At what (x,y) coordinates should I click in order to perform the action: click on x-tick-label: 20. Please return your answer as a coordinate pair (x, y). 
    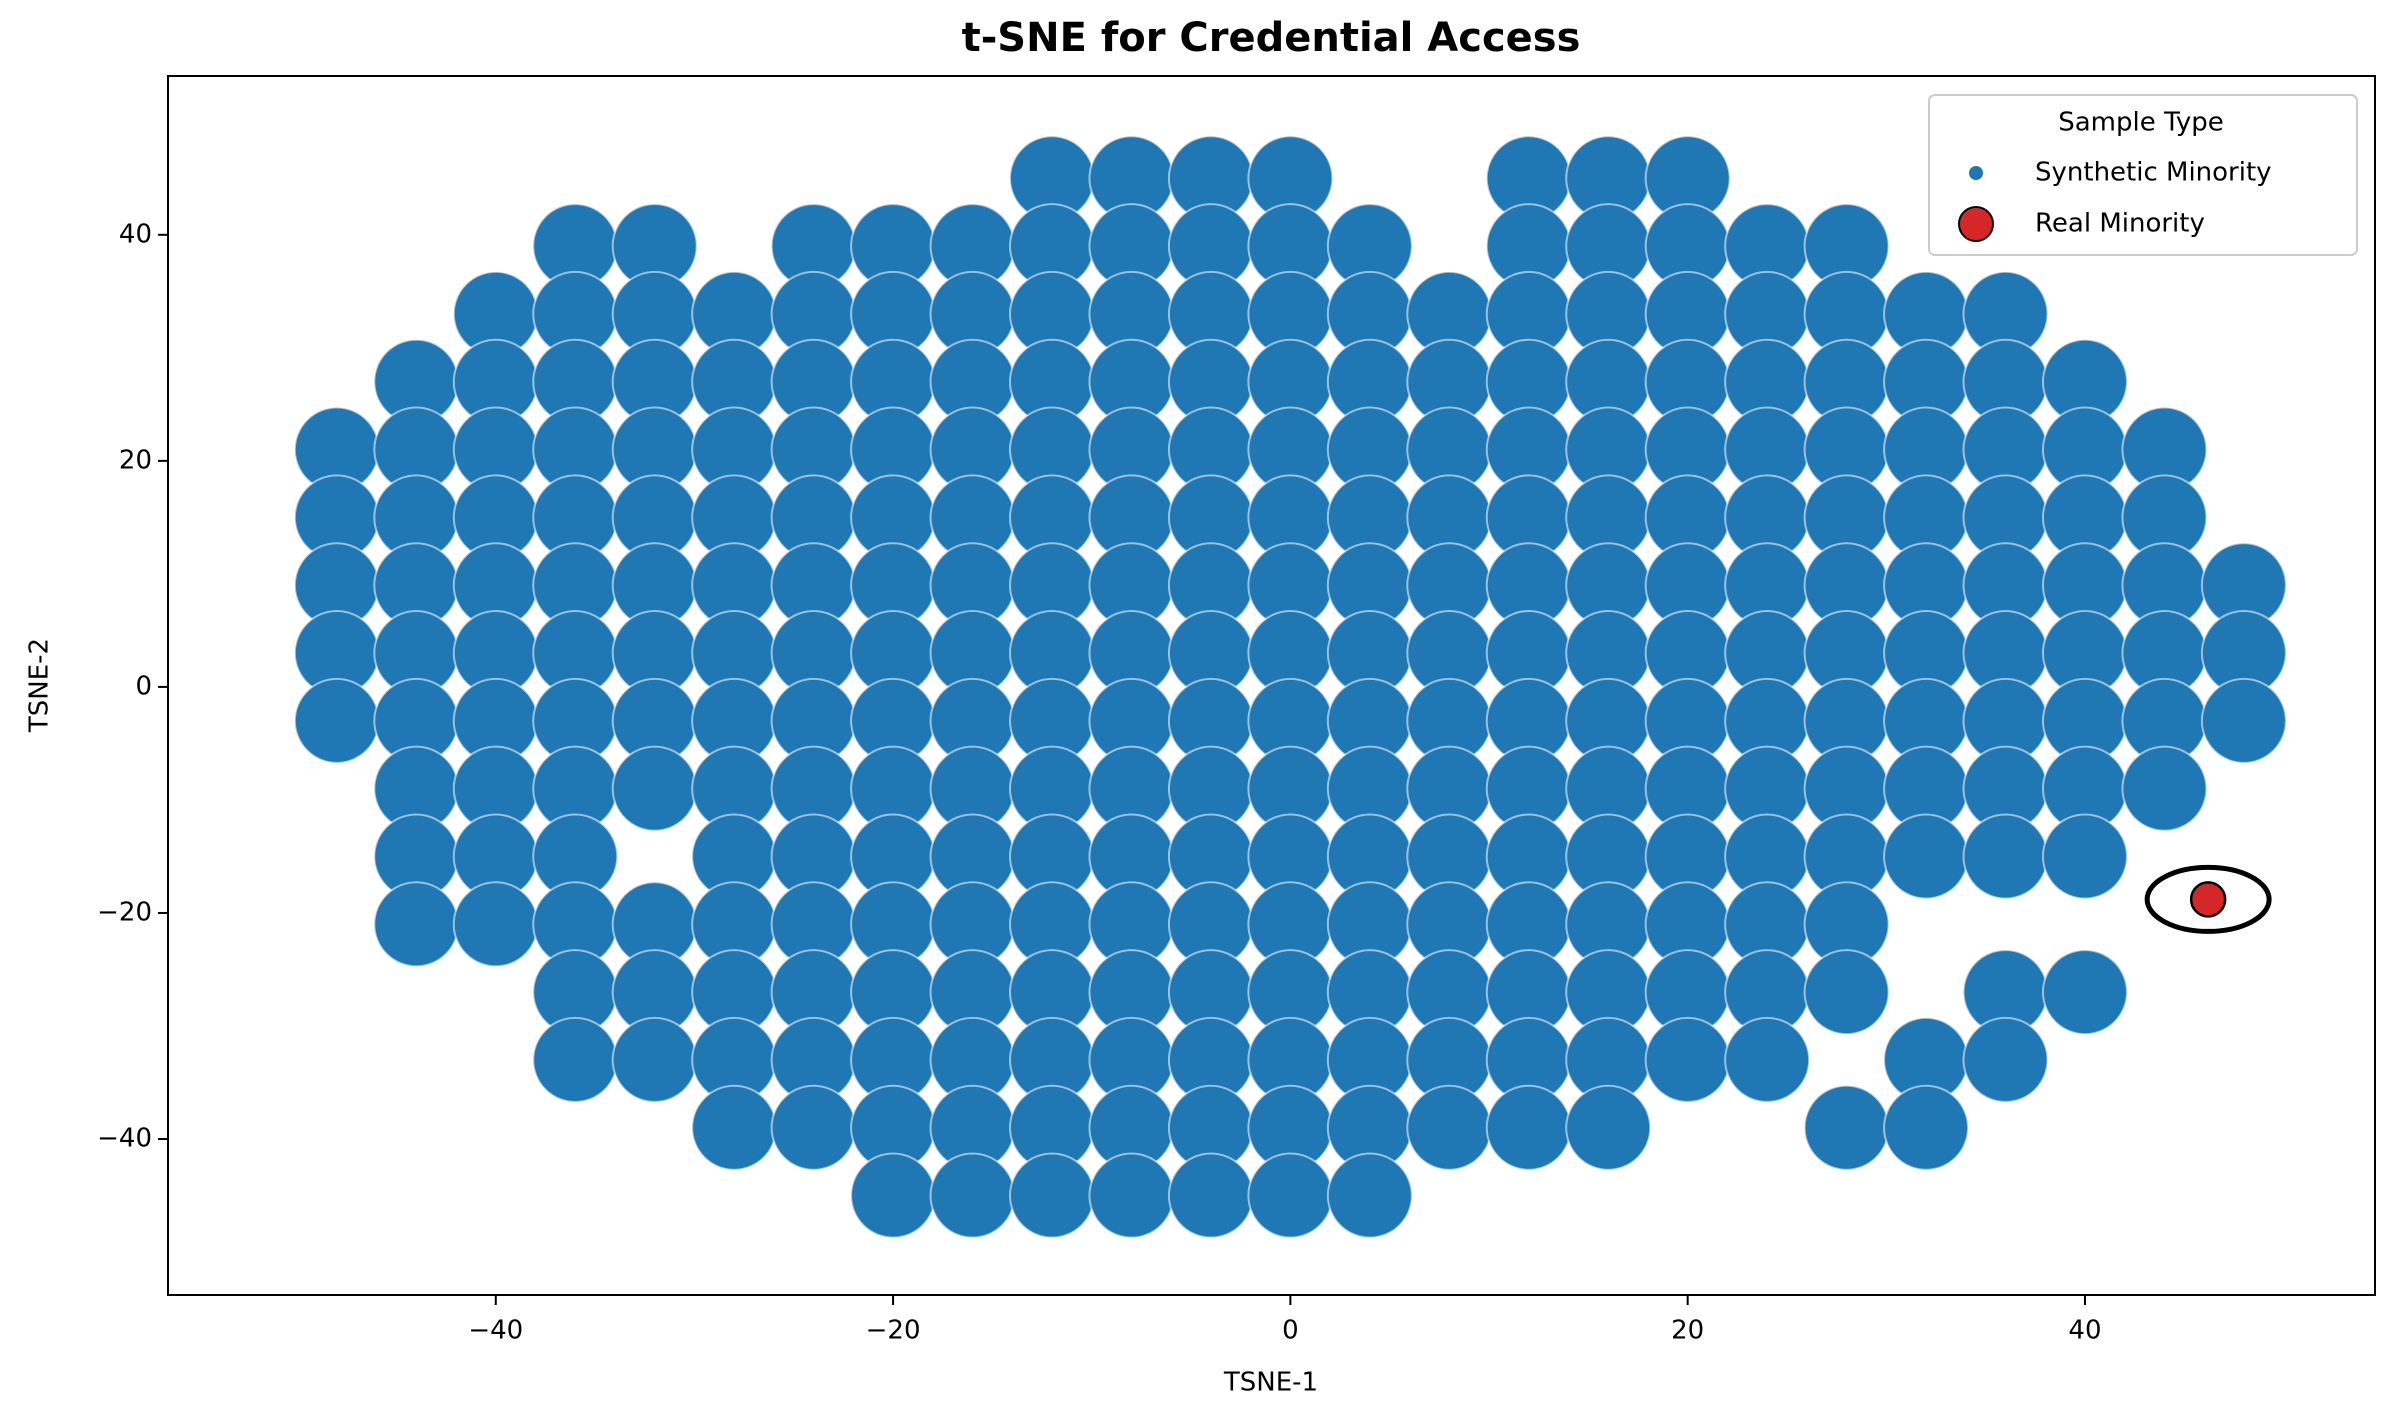
    Looking at the image, I should click on (1687, 1331).